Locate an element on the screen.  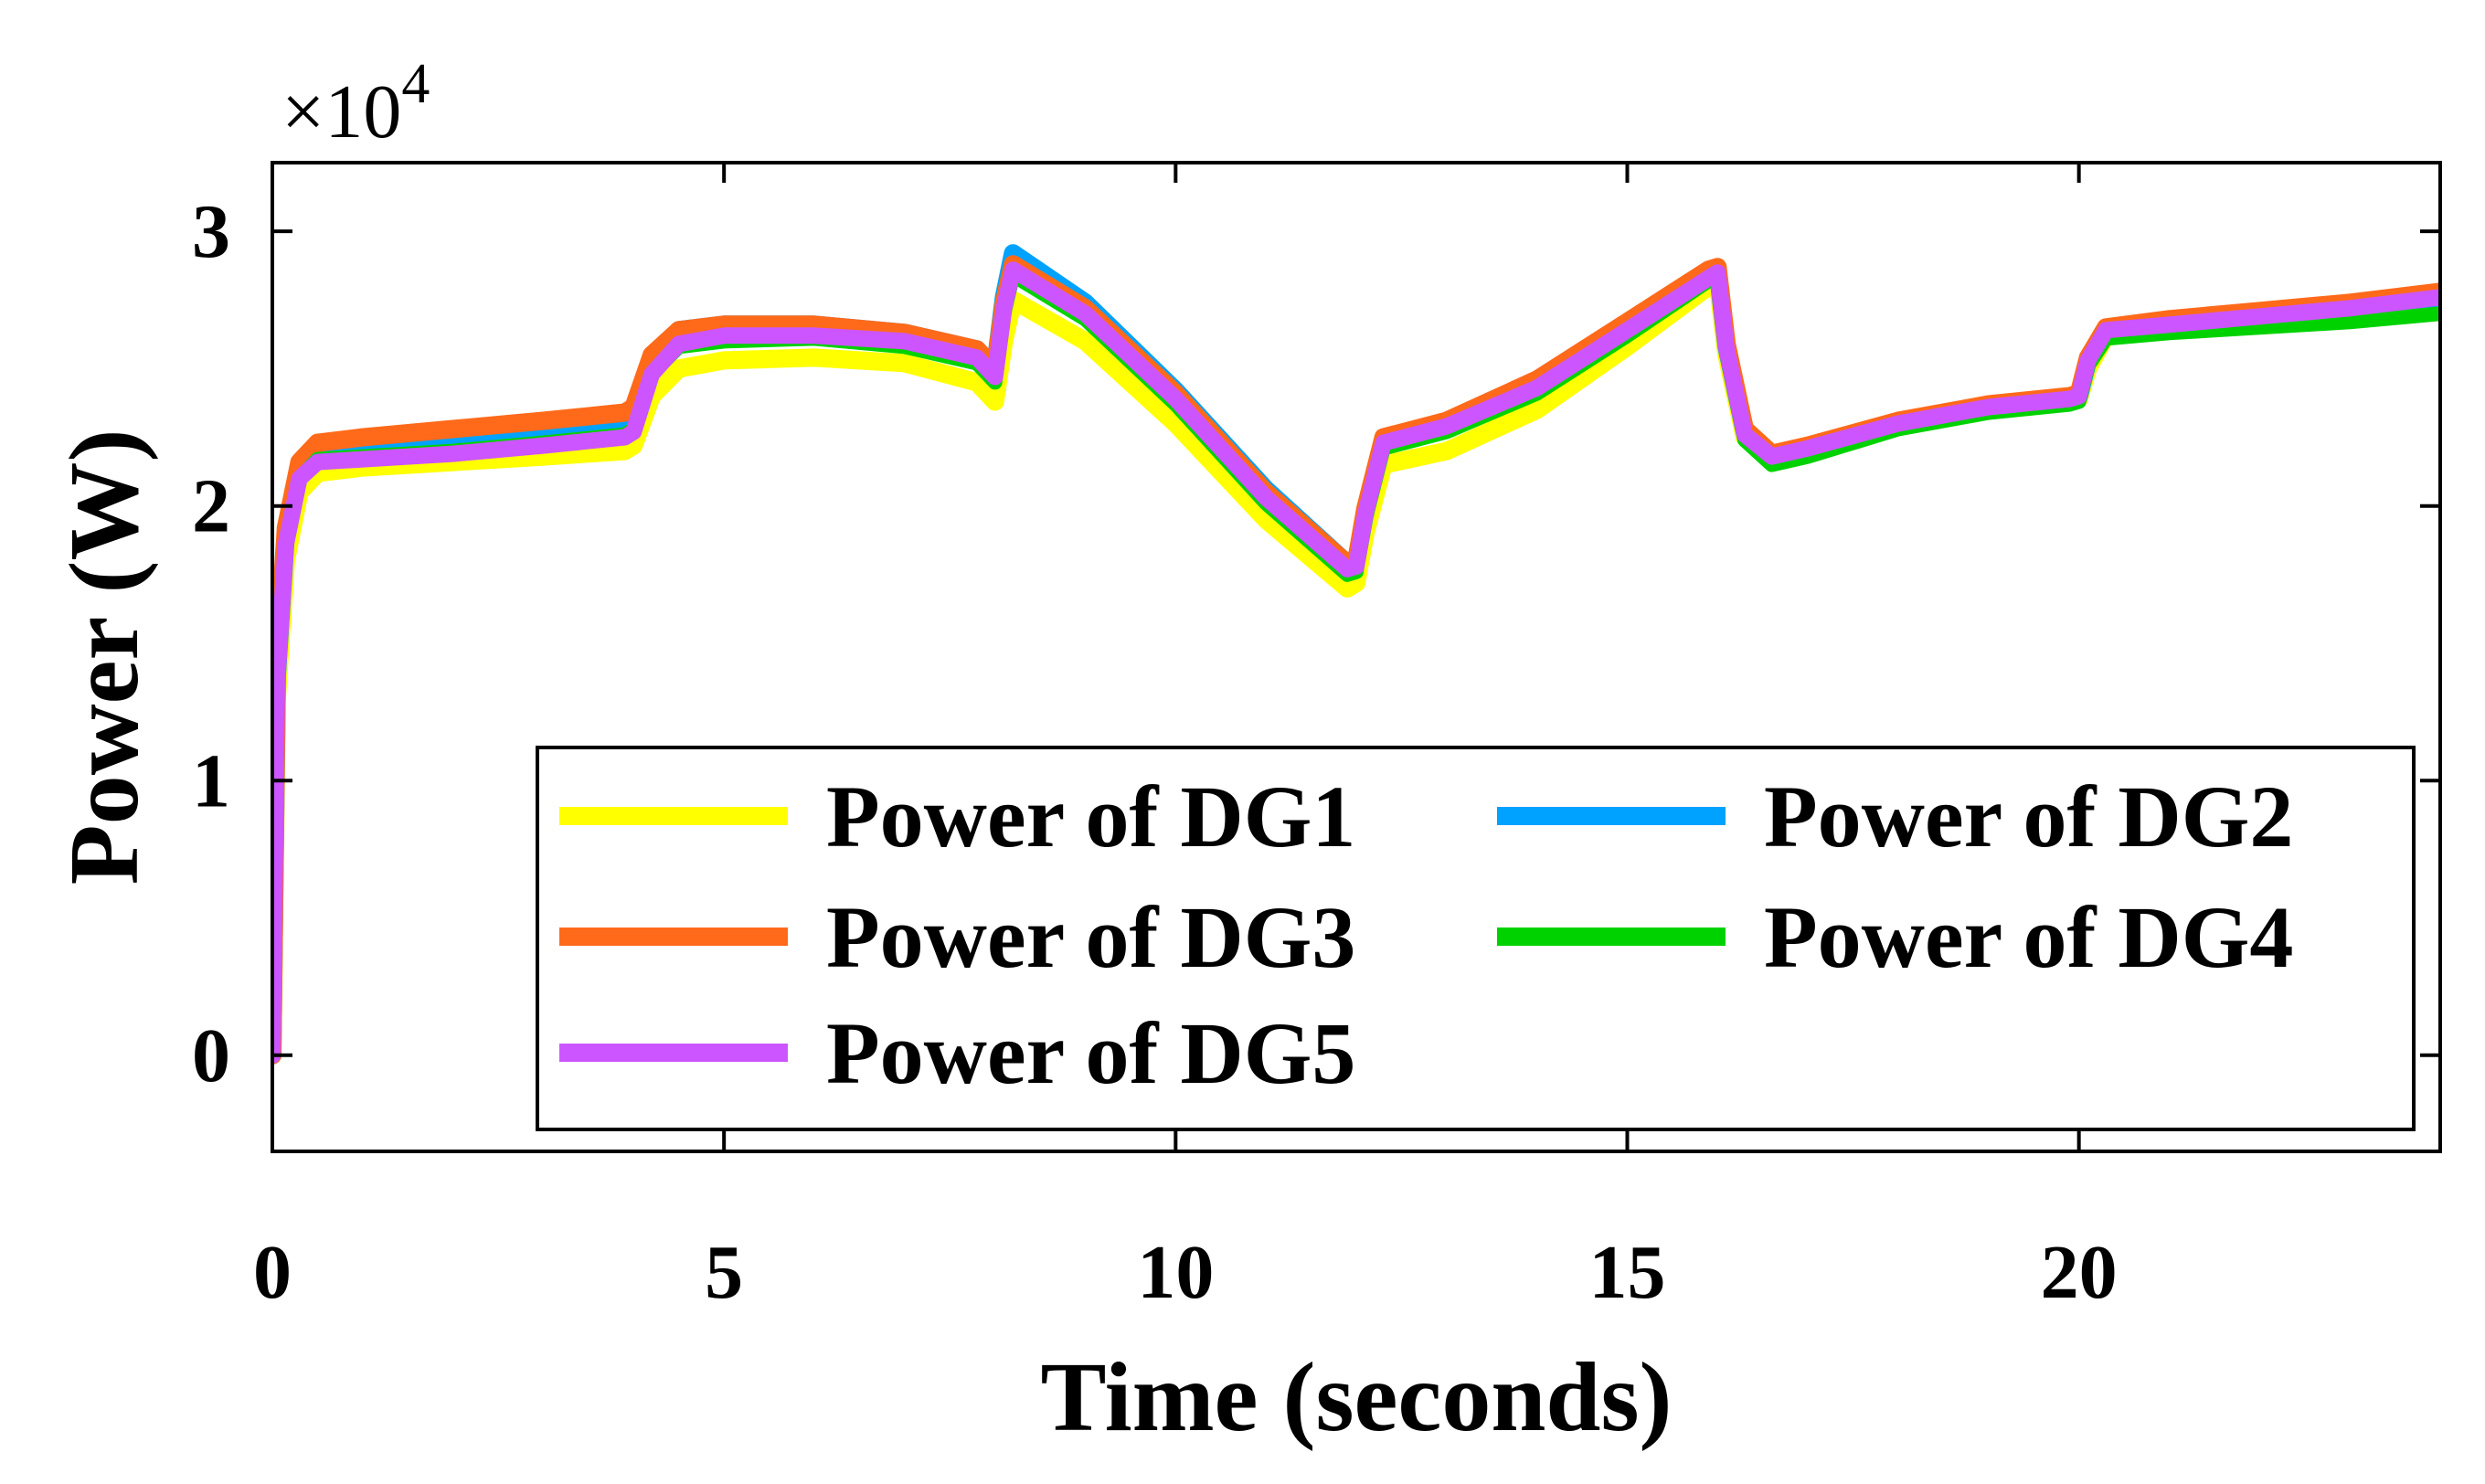
y-exponent-base: ×10 is located at coordinates (341, 111).